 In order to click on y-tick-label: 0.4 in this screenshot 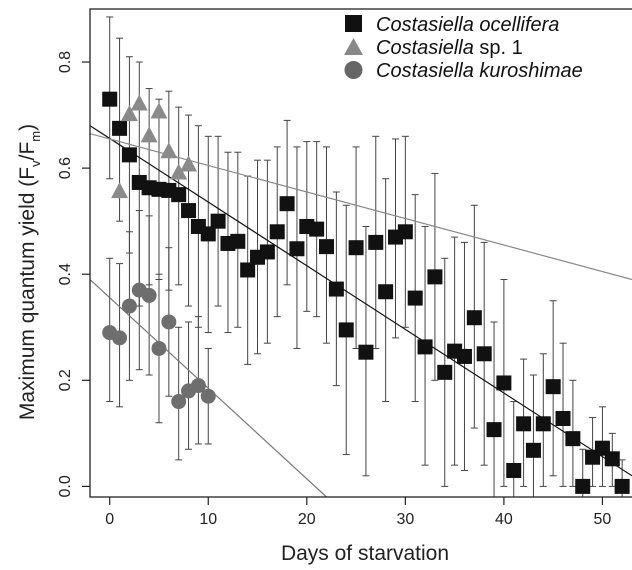, I will do `click(65, 274)`.